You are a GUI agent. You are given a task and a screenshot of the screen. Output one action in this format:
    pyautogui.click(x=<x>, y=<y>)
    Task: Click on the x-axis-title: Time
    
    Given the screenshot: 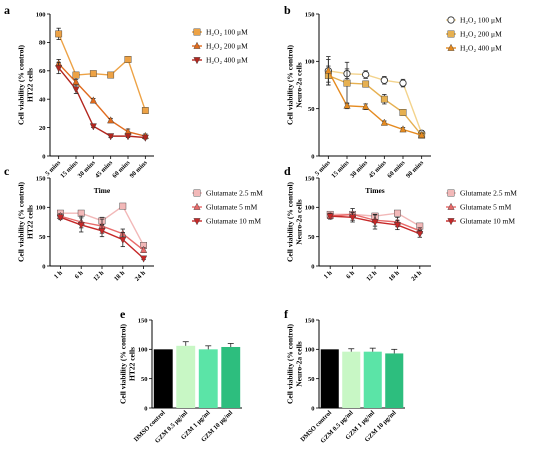 What is the action you would take?
    pyautogui.click(x=102, y=190)
    